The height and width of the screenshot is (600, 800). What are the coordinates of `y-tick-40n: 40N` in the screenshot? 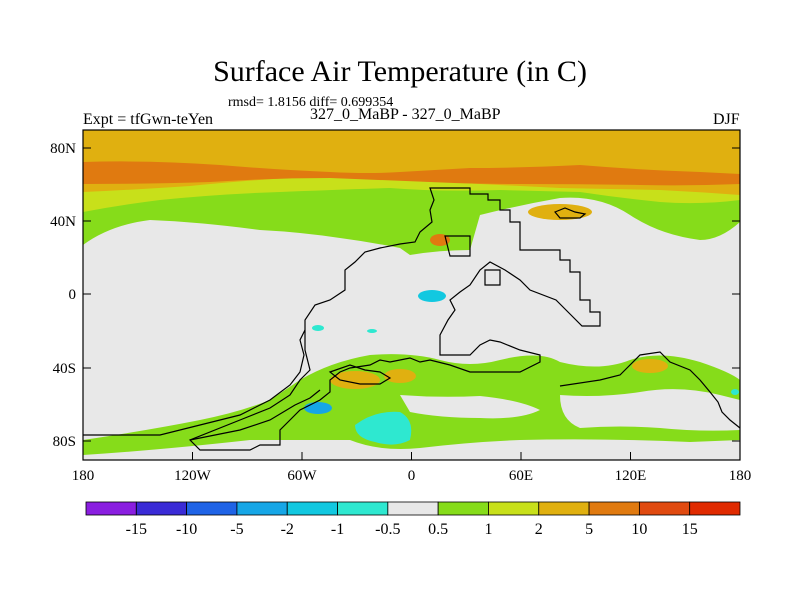 It's located at (63, 222).